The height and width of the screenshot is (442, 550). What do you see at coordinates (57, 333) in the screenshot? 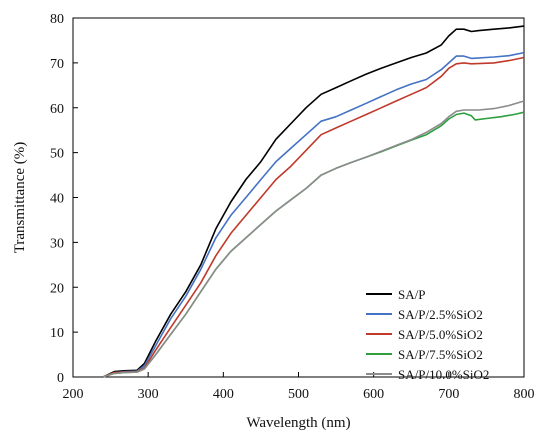
I see `y-tick-label: 10` at bounding box center [57, 333].